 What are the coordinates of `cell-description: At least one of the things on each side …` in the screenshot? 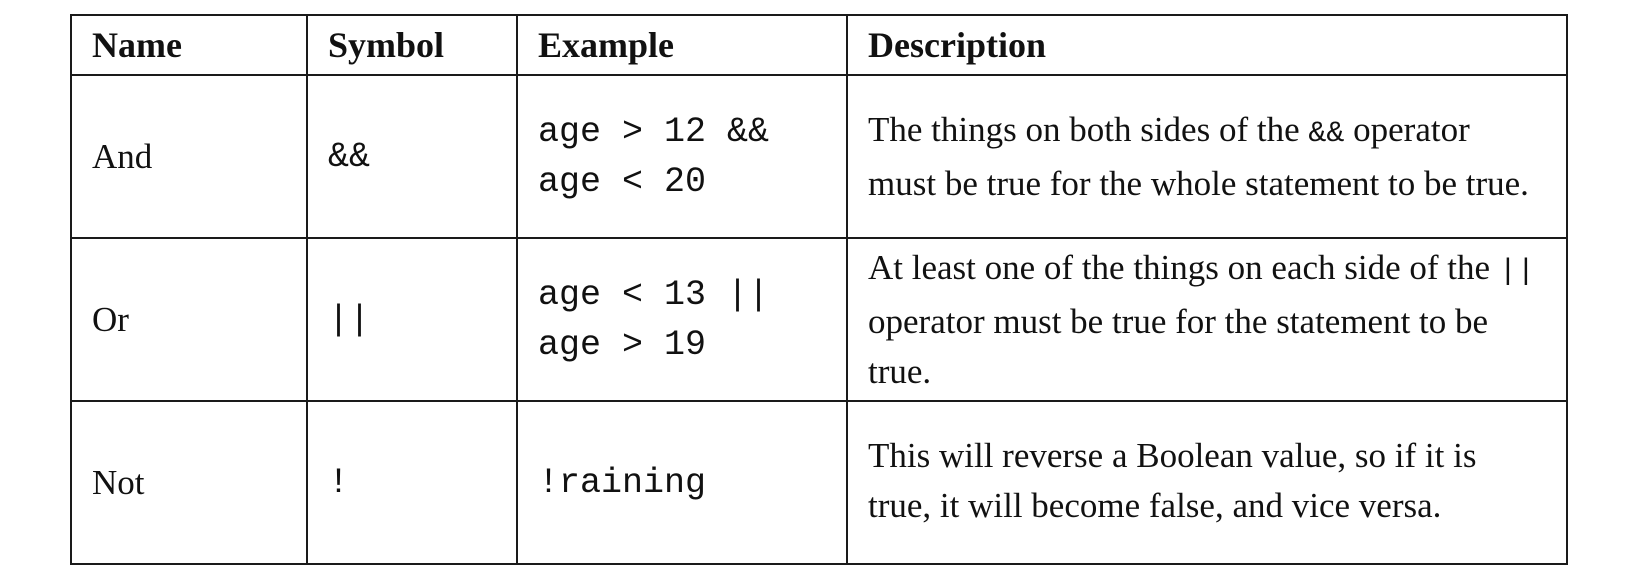 It's located at (1207, 319).